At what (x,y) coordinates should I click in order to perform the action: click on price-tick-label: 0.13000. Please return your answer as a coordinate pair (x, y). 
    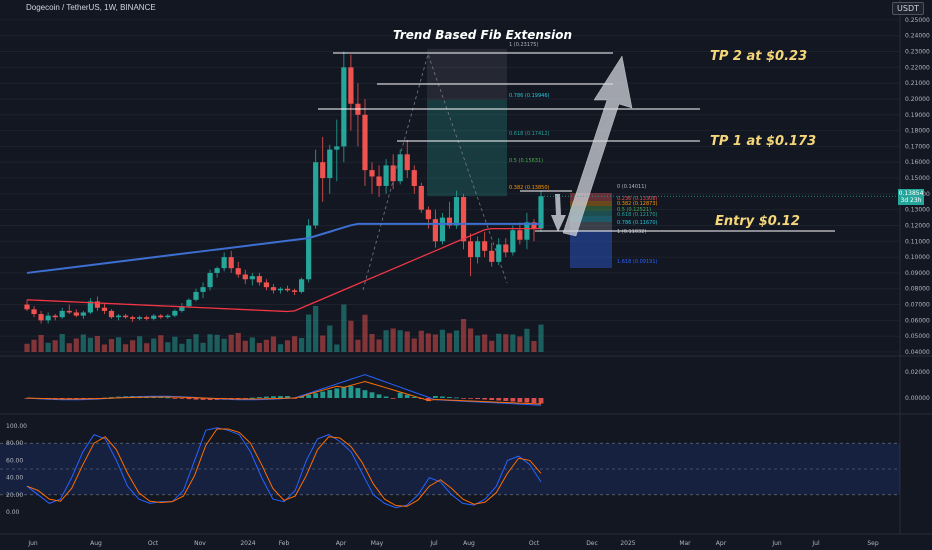
    Looking at the image, I should click on (917, 210).